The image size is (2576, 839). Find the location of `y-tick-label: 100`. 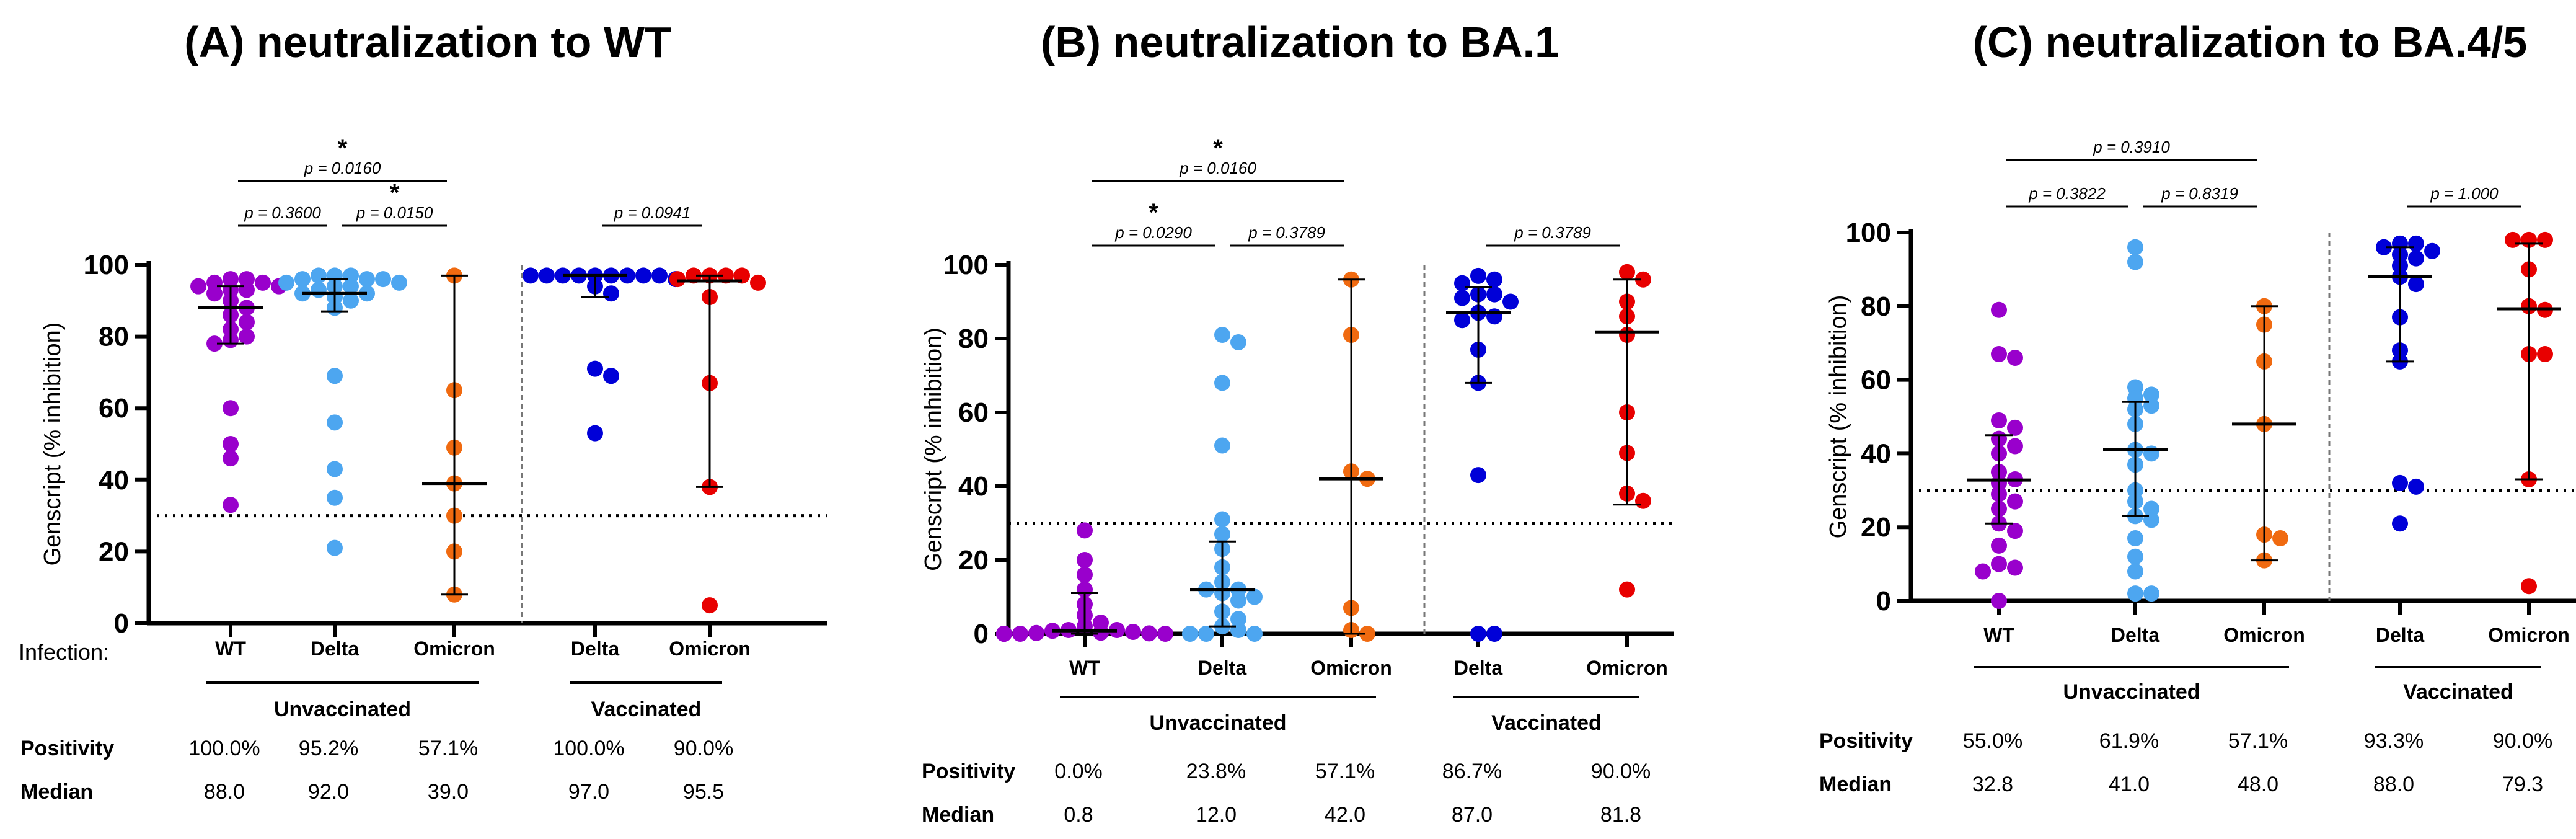

y-tick-label: 100 is located at coordinates (966, 265).